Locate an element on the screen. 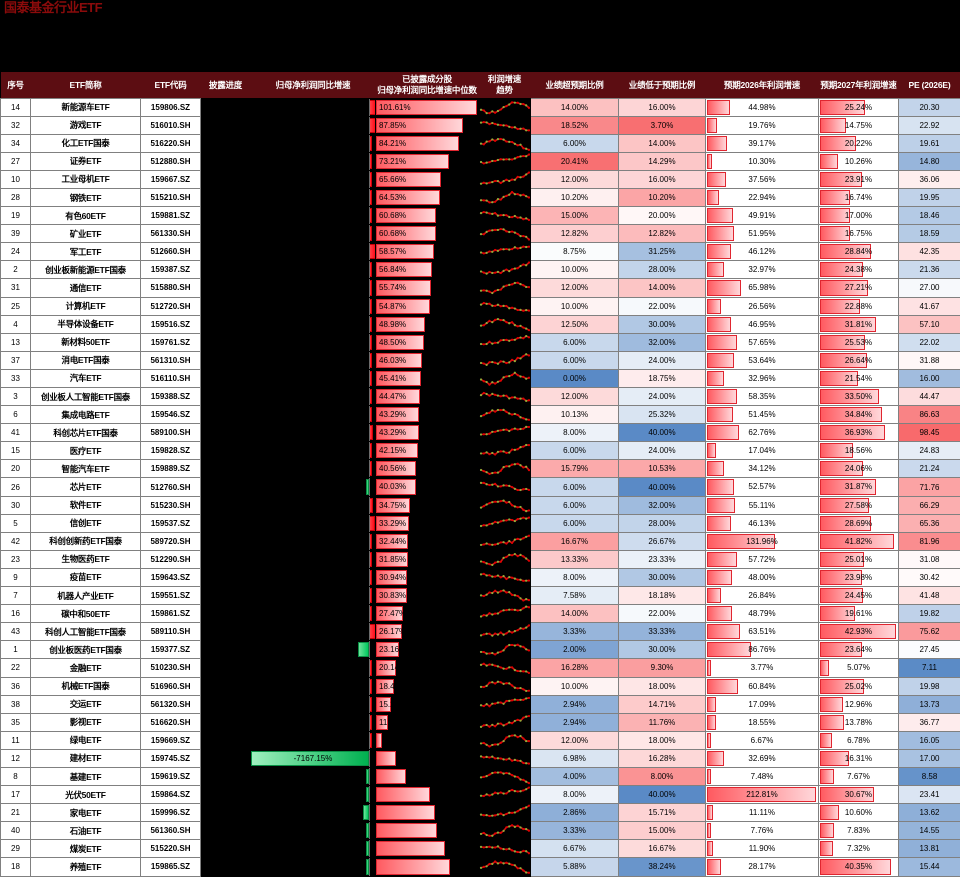 Image resolution: width=960 pixels, height=877 pixels. row-etf-code: 512660.SH is located at coordinates (171, 252).